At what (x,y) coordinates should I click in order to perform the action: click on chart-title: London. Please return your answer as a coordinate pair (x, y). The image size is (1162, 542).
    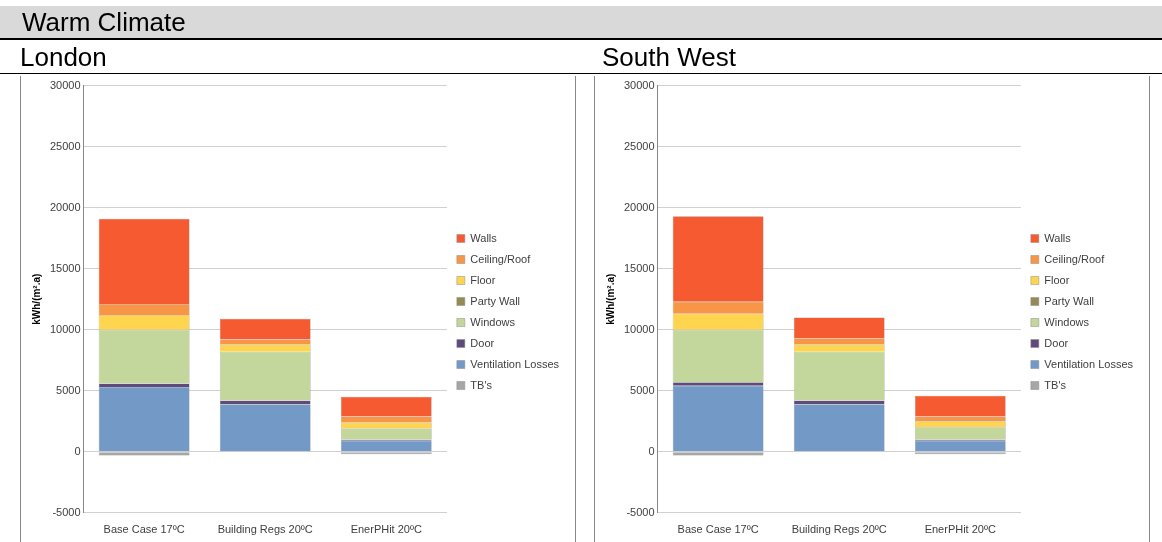
    Looking at the image, I should click on (291, 57).